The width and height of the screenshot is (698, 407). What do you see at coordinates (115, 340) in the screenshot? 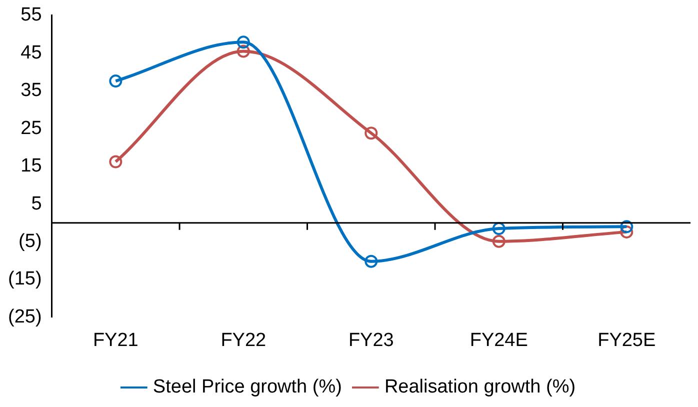
I see `x-tick-label: FY21` at bounding box center [115, 340].